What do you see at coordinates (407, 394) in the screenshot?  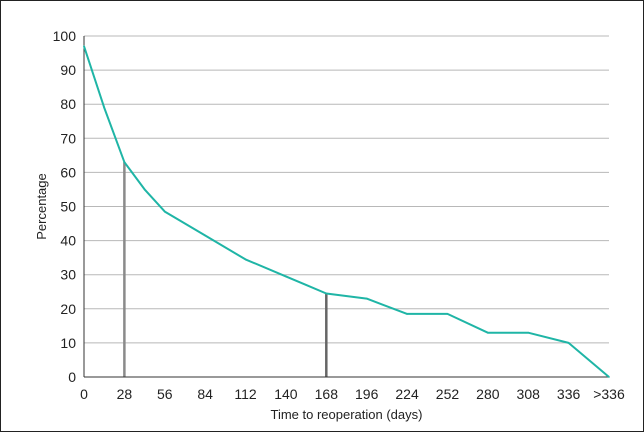 I see `x-tick-label-8: 224` at bounding box center [407, 394].